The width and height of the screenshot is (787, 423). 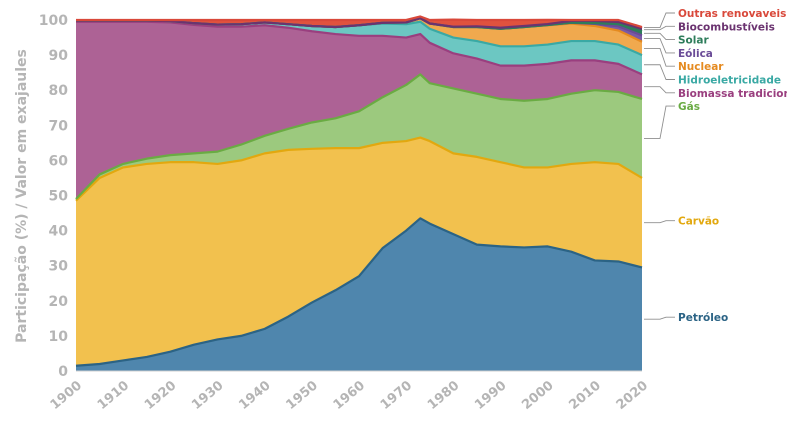 I want to click on legend-label-outras-renovaveis: Outras renovaveis, so click(x=732, y=14).